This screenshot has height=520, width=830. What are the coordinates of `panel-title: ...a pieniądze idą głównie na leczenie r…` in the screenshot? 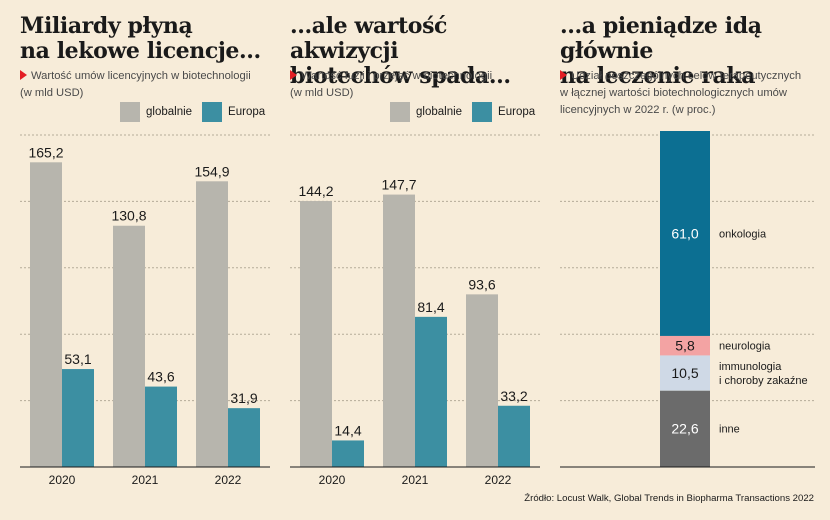 It's located at (661, 51).